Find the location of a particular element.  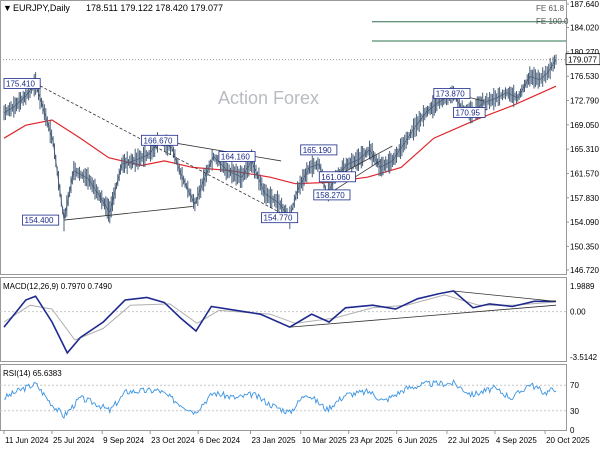

symbol-arrow-icon: ▼ is located at coordinates (7, 8).